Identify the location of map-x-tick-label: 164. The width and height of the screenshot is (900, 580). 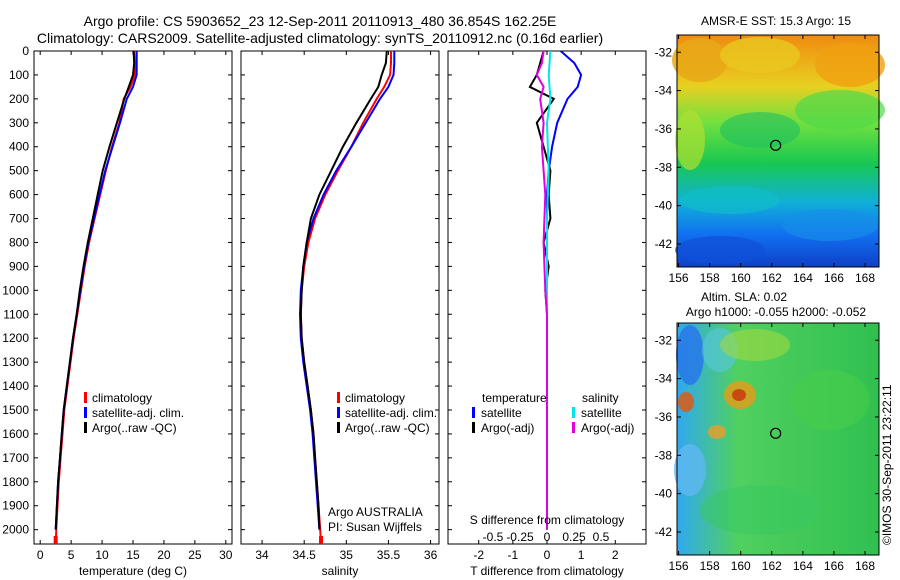
(803, 278).